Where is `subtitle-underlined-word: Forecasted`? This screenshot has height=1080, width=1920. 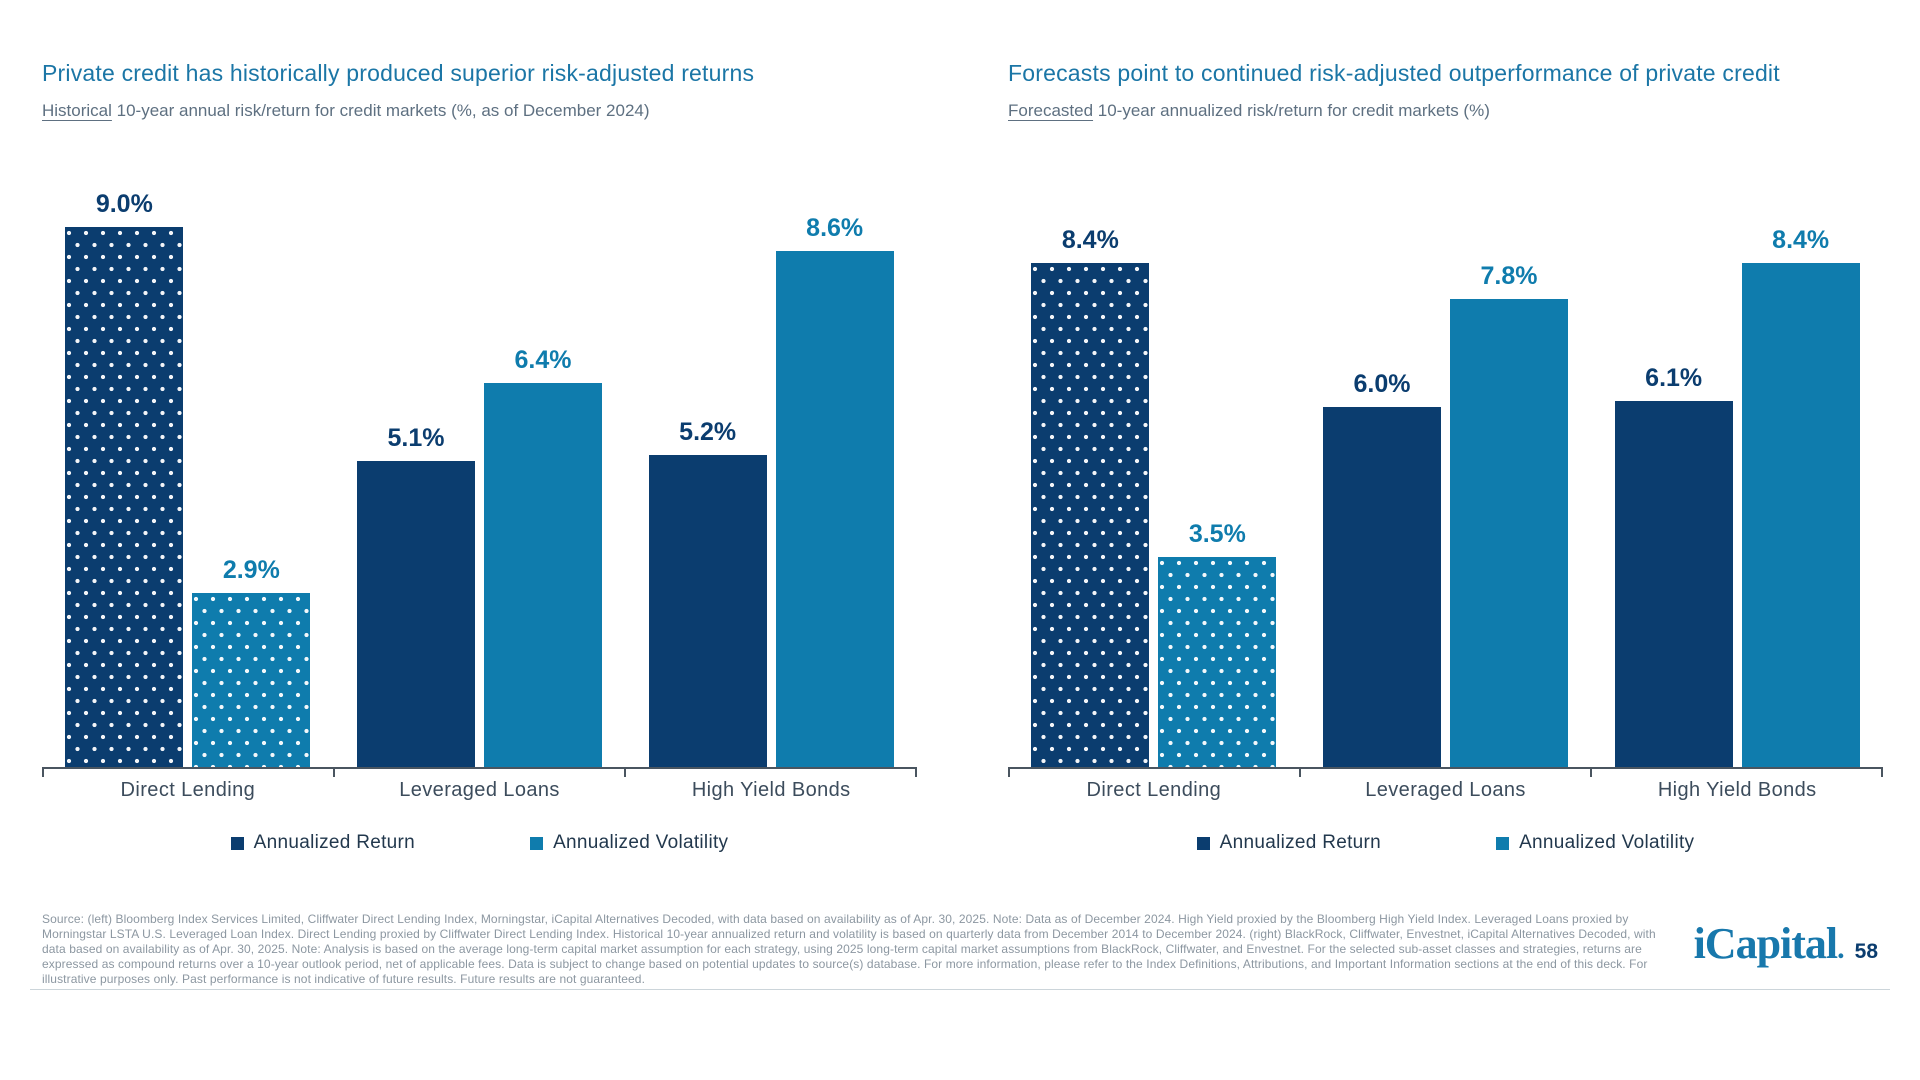
subtitle-underlined-word: Forecasted is located at coordinates (1051, 110).